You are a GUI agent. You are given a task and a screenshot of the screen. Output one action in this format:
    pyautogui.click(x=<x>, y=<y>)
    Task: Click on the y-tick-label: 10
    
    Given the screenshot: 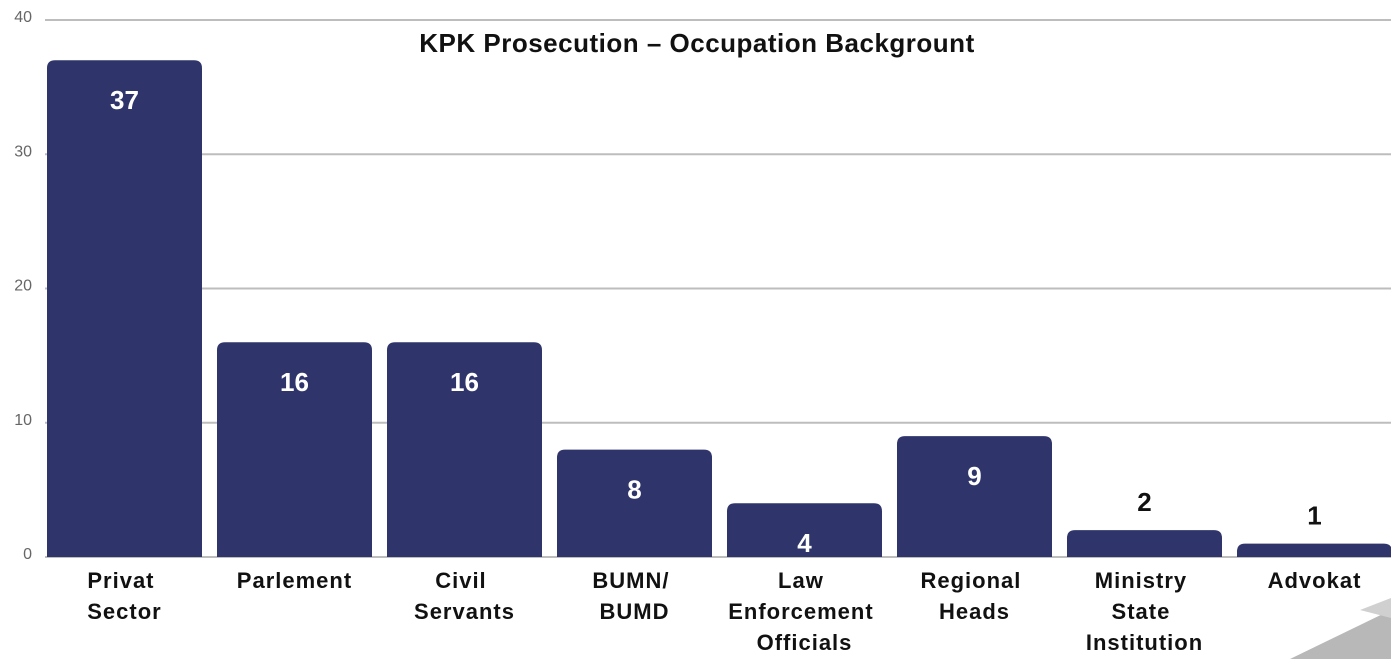 What is the action you would take?
    pyautogui.click(x=23, y=420)
    